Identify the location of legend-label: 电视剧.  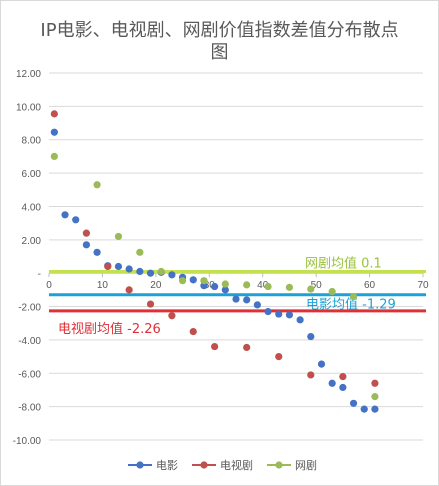
(236, 465).